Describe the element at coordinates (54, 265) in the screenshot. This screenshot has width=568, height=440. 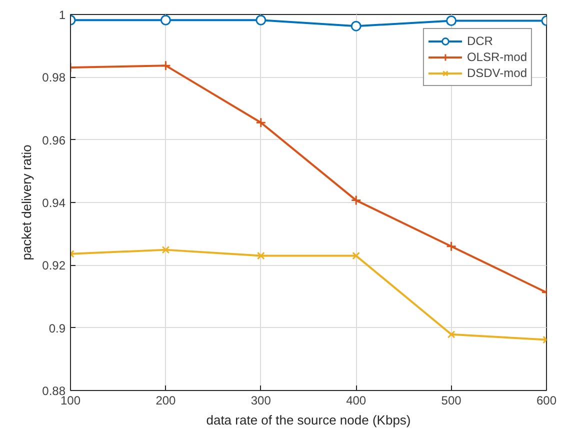
I see `y-tick-label: 0.92` at that location.